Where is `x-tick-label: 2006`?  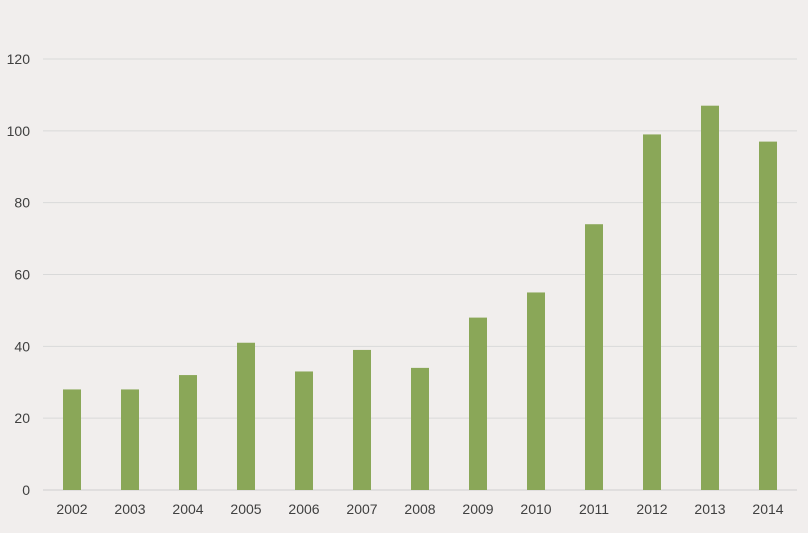 x-tick-label: 2006 is located at coordinates (303, 509).